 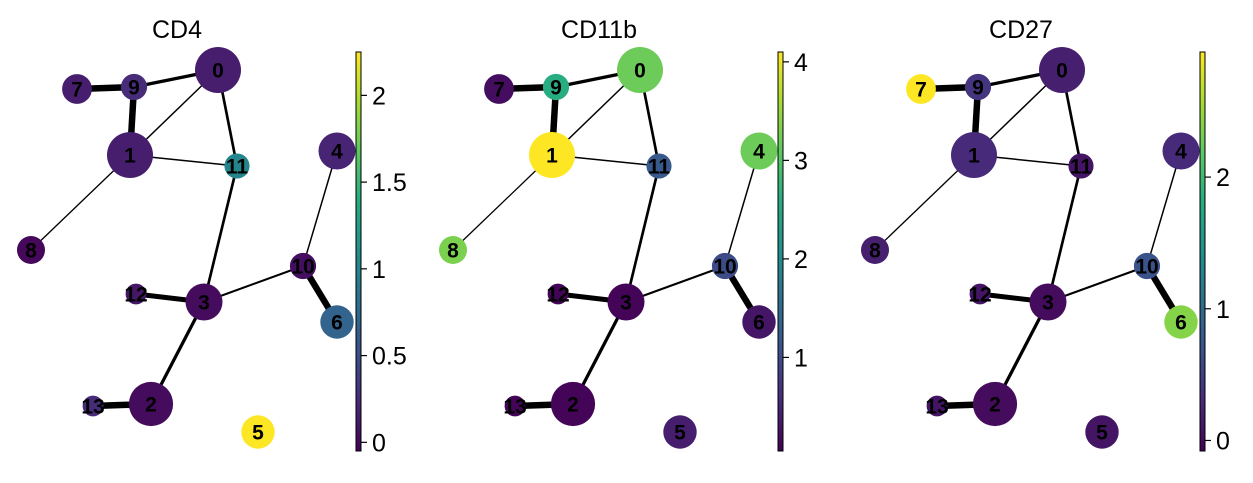 I want to click on colorbar-tick-label: 0.5, so click(x=389, y=357).